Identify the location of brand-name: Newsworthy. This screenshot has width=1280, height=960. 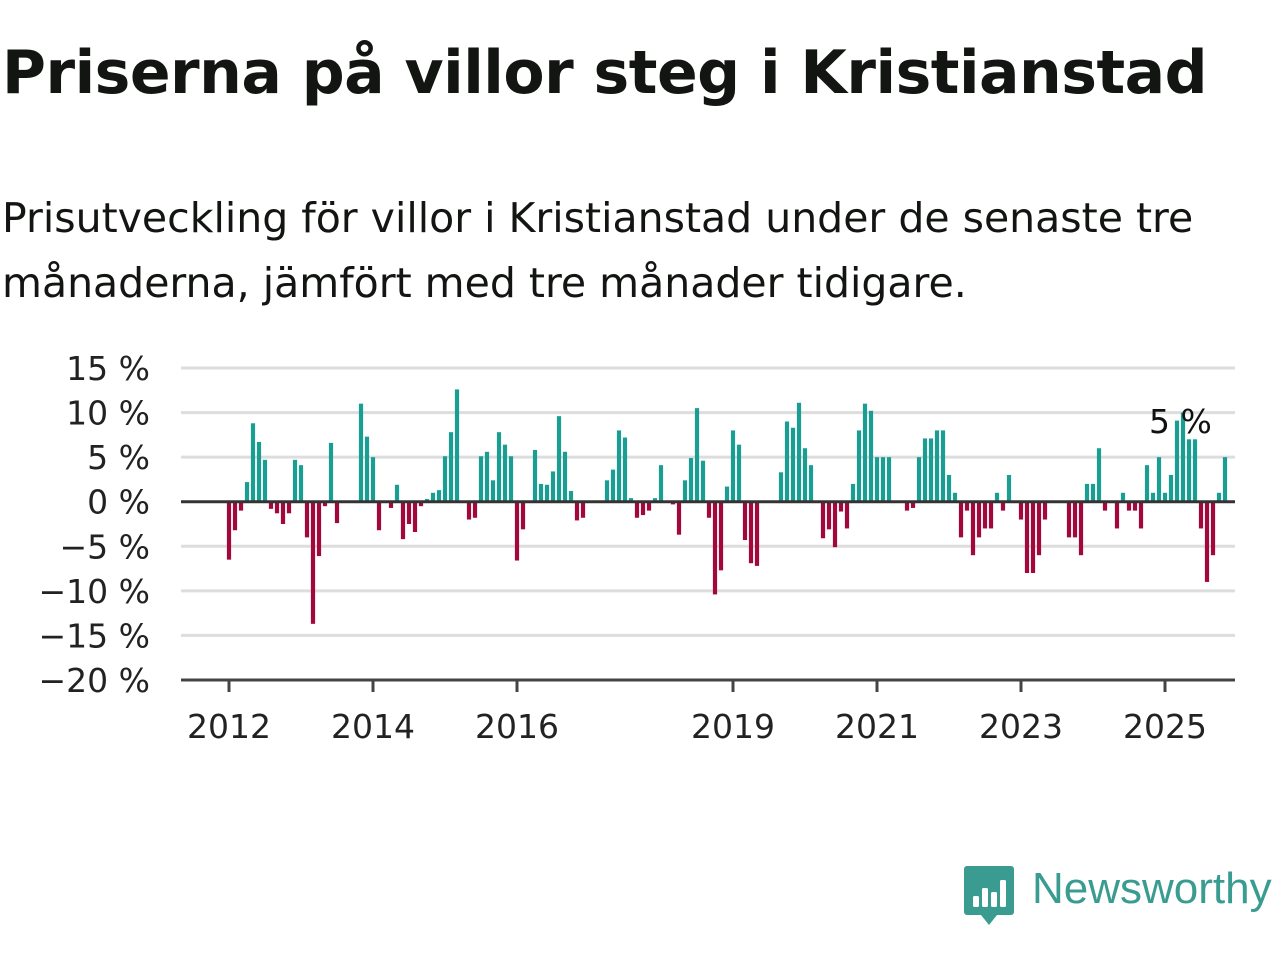
(1152, 888).